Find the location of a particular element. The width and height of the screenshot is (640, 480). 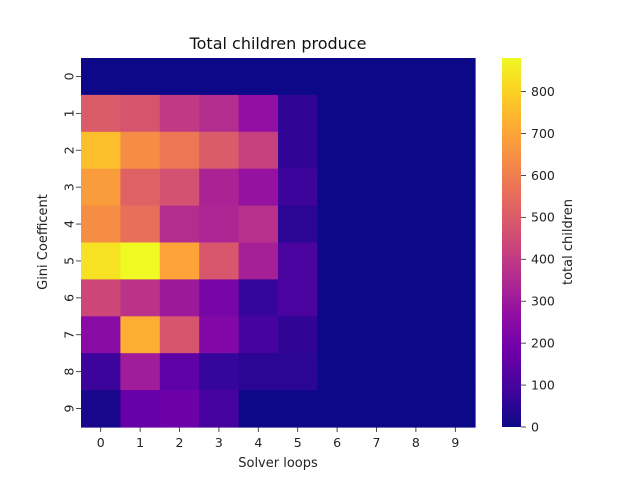

colorbar is located at coordinates (511, 242).